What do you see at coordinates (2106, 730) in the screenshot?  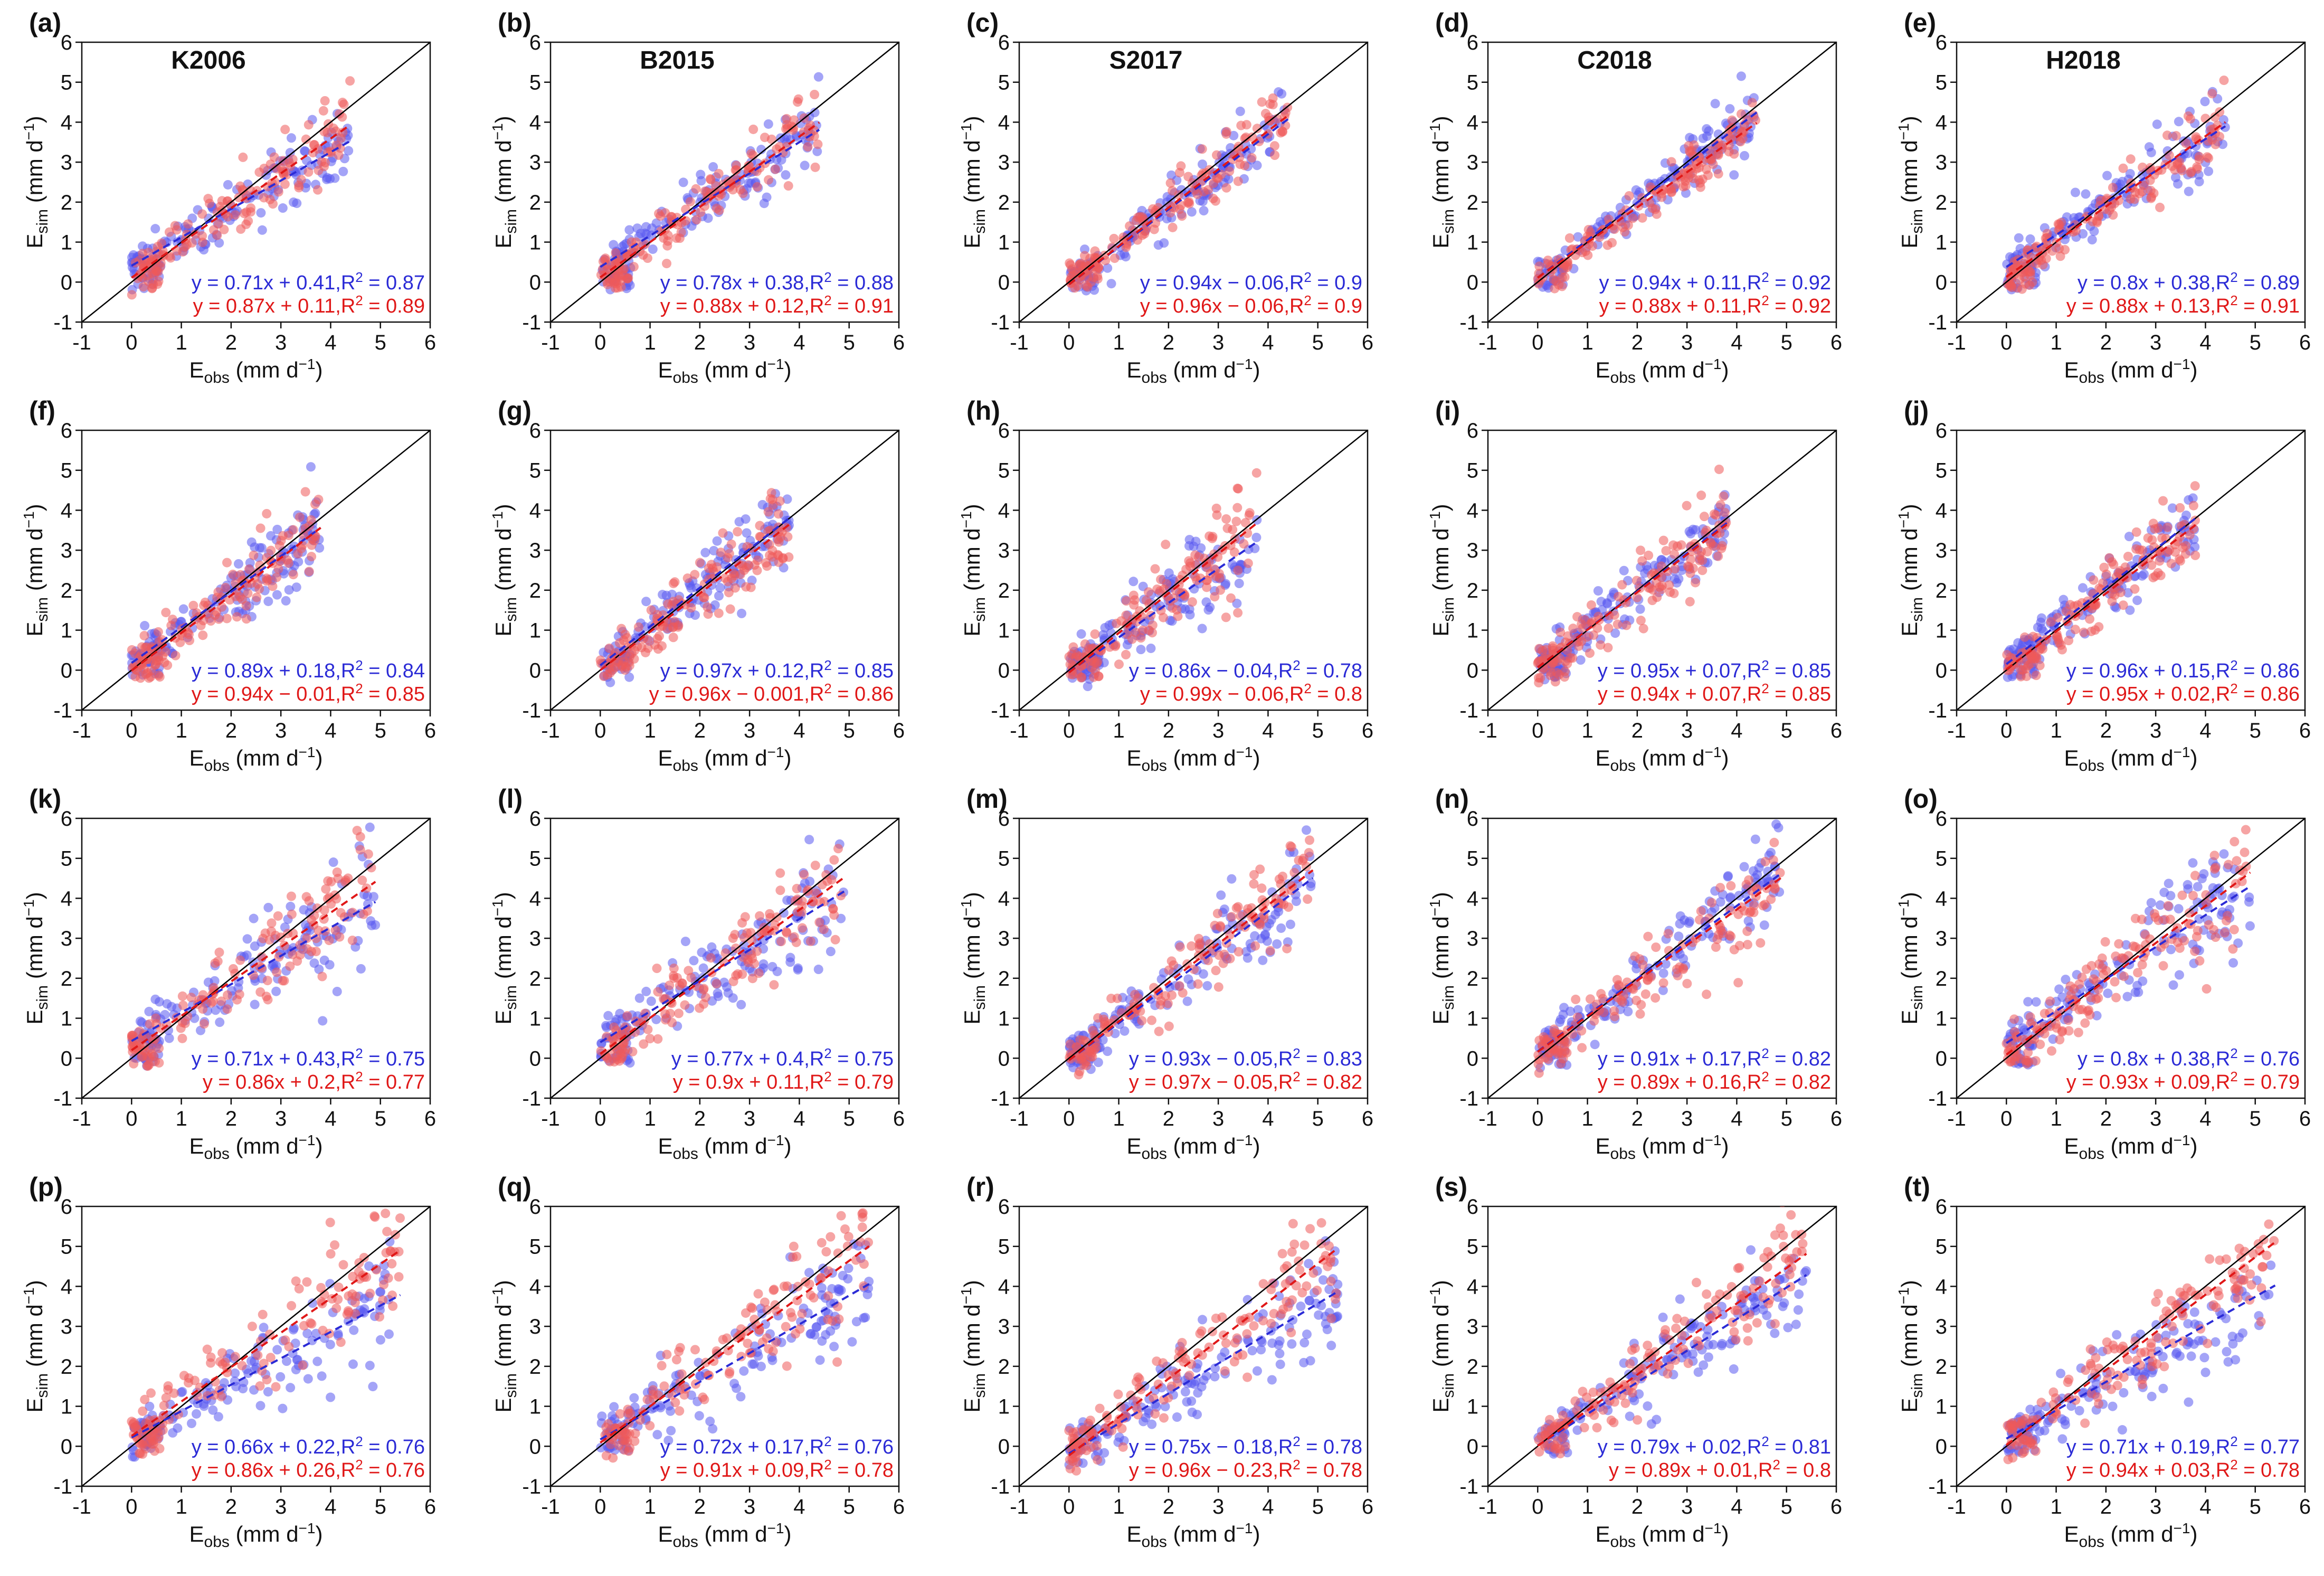 I see `x-tick-label: 2` at bounding box center [2106, 730].